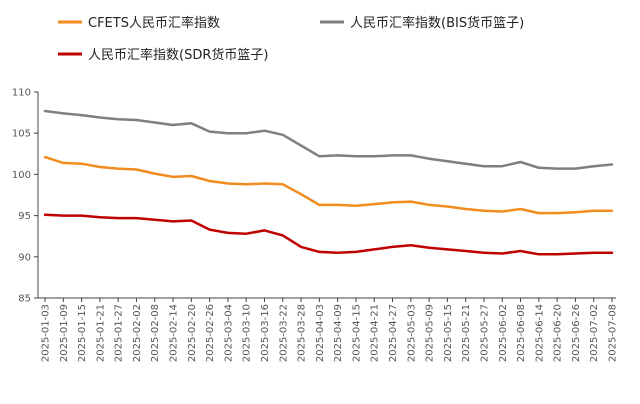 Image resolution: width=640 pixels, height=404 pixels. Describe the element at coordinates (484, 333) in the screenshot. I see `x-tick-label: 2025-05-27` at that location.